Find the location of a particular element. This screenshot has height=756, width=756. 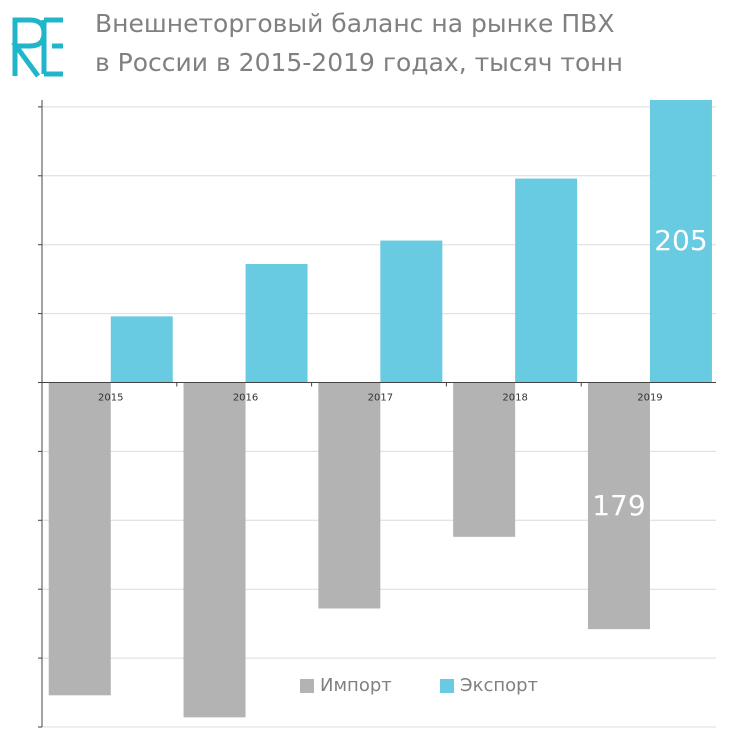

x-tick-label: 2019 is located at coordinates (649, 397).